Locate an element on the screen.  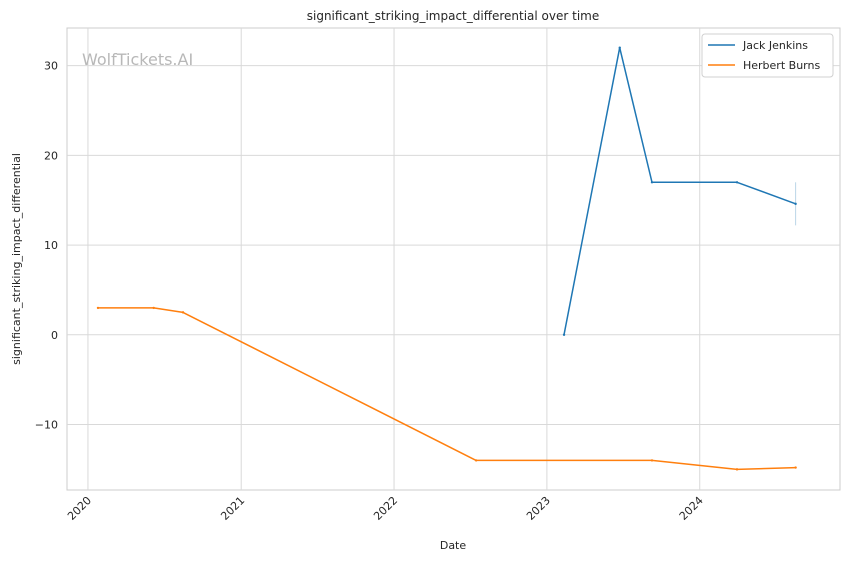
legend-label-herbert-burns: Herbert Burns is located at coordinates (781, 65).